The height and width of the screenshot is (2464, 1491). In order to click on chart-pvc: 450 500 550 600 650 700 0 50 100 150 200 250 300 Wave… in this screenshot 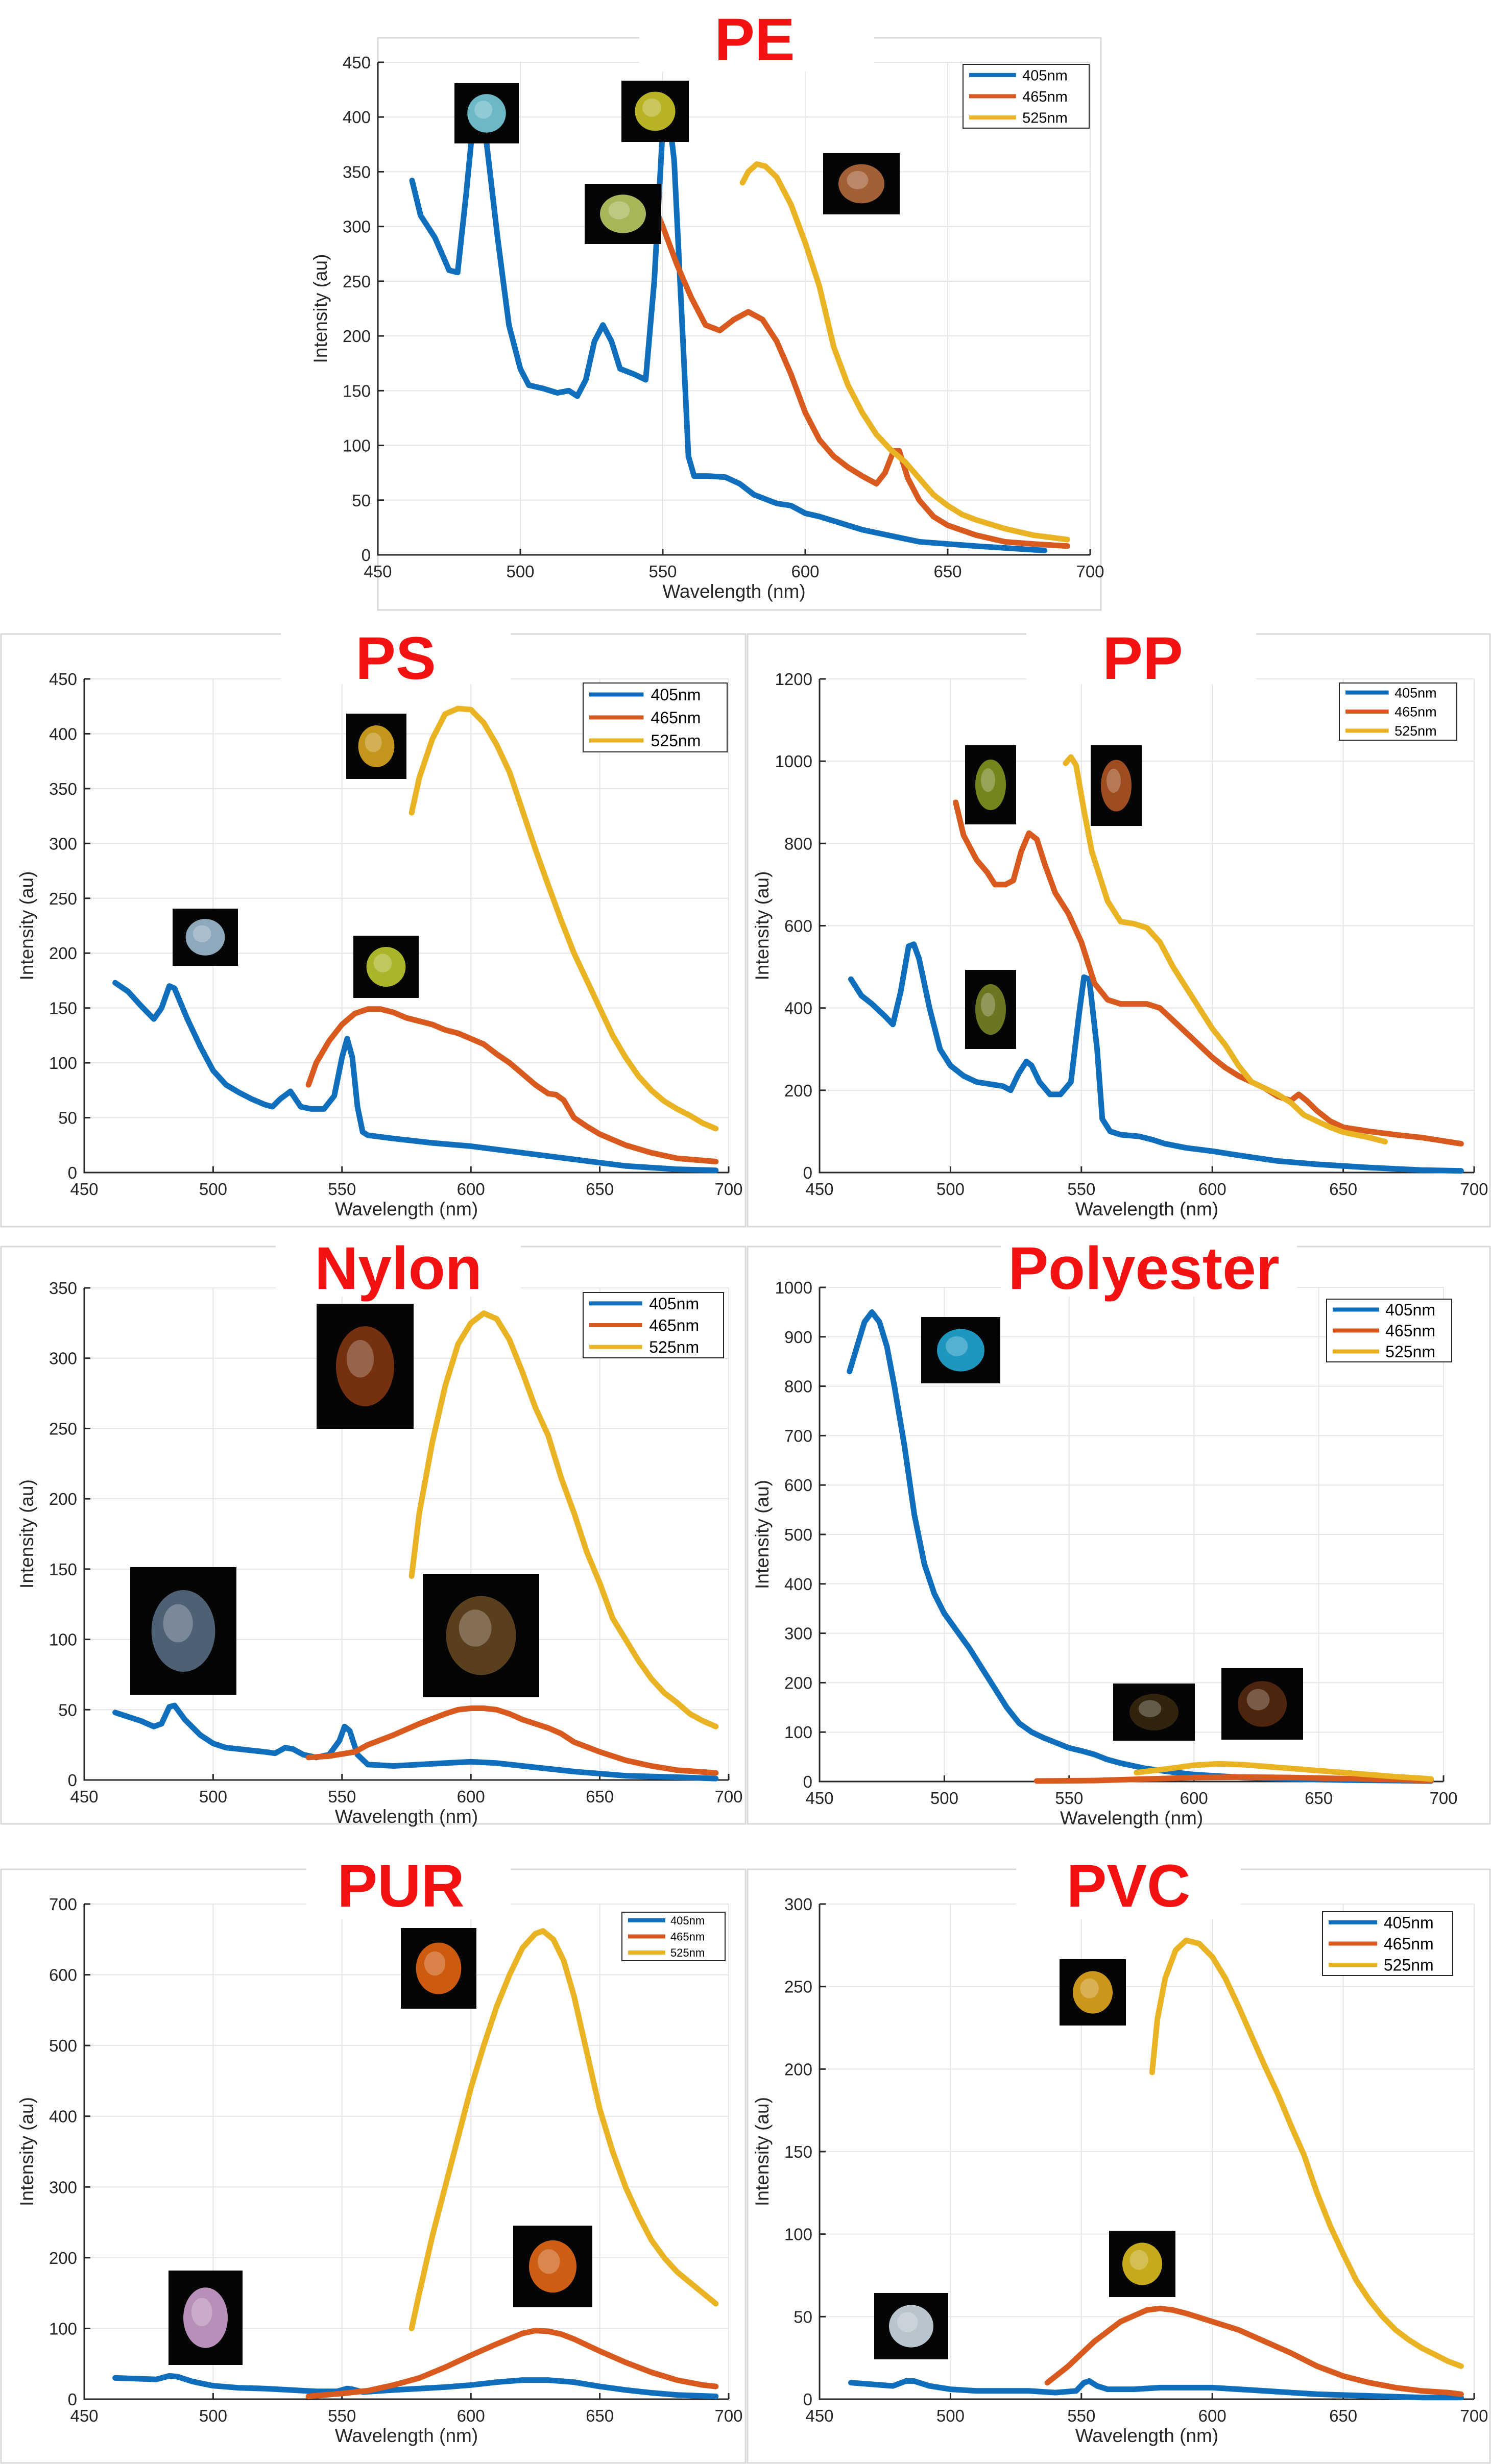, I will do `click(1119, 2158)`.